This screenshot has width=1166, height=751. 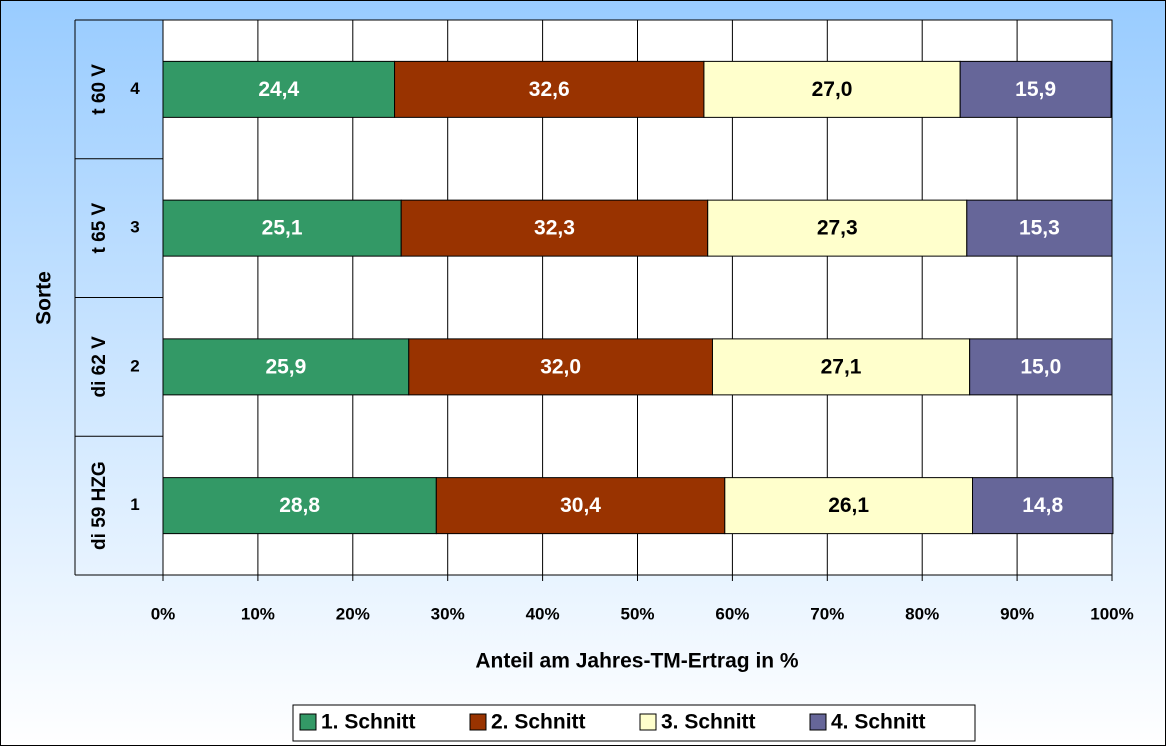 What do you see at coordinates (637, 613) in the screenshot?
I see `x-tick-label: 50%` at bounding box center [637, 613].